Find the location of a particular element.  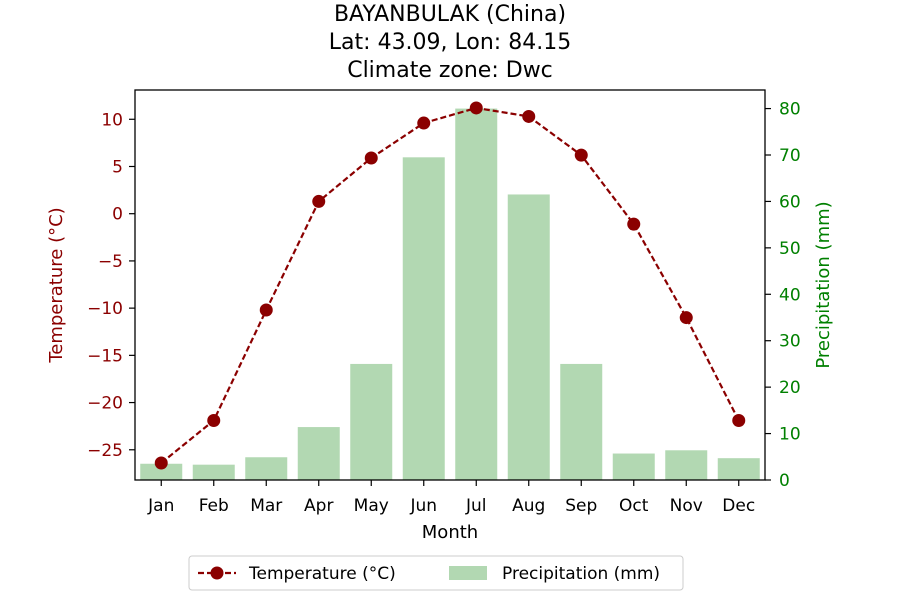

x-tick-label: May is located at coordinates (371, 506).